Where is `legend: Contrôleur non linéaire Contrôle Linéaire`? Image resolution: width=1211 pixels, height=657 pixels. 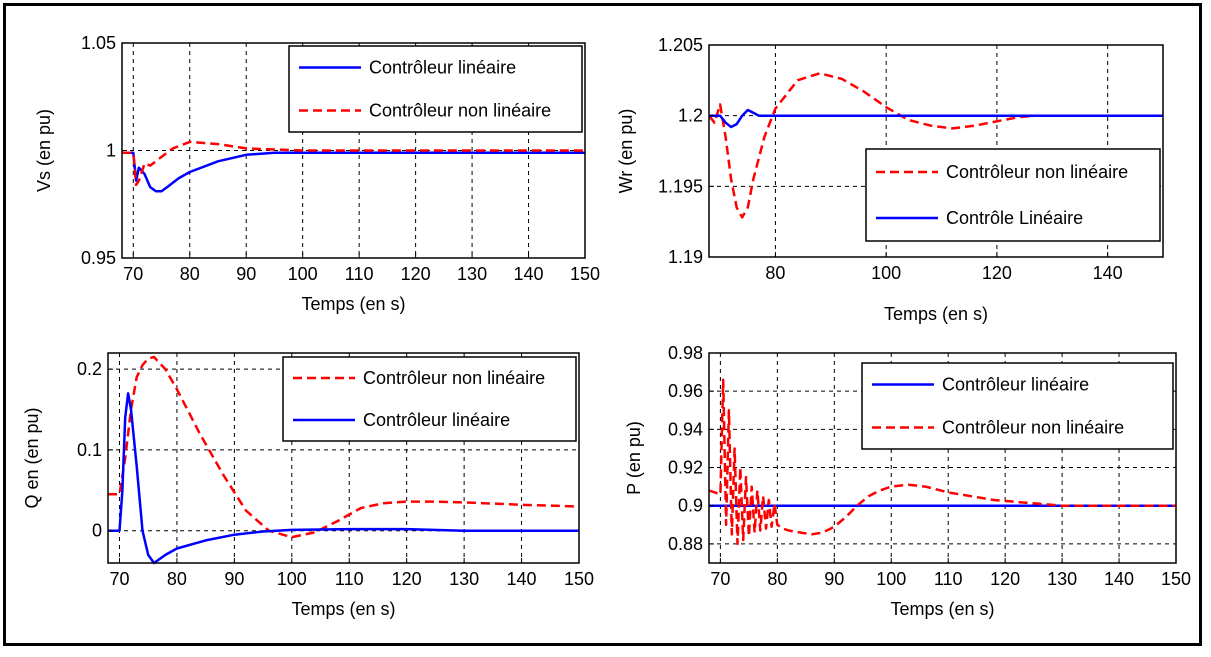 legend: Contrôleur non linéaire Contrôle Linéaire is located at coordinates (1013, 195).